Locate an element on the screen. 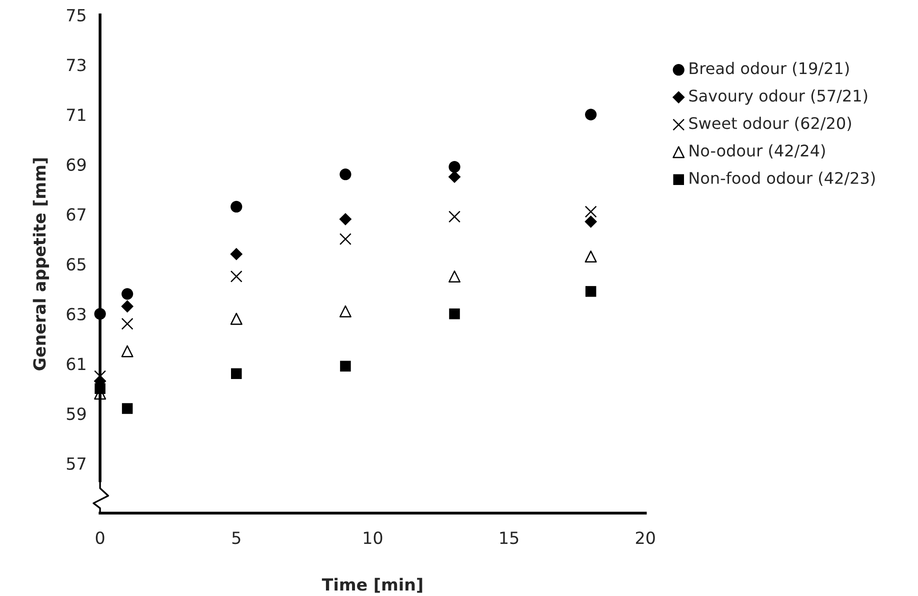 The width and height of the screenshot is (918, 596). y-axis-title: General appetite [mm] is located at coordinates (40, 264).